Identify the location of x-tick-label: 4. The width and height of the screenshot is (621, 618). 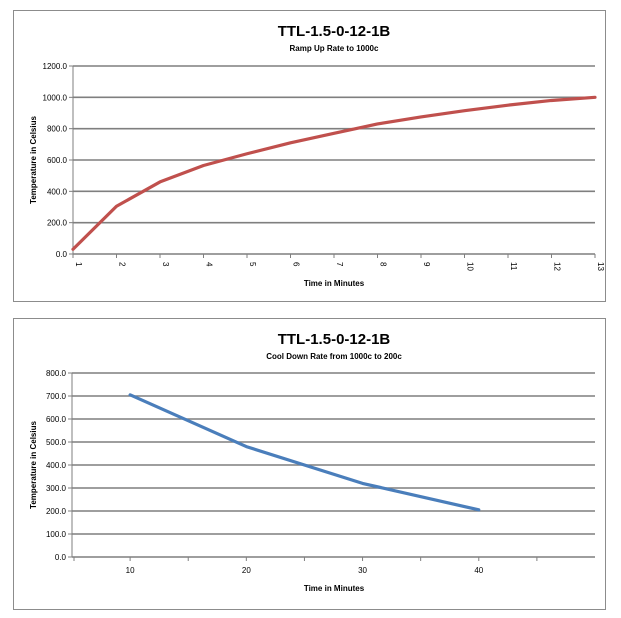
(209, 264).